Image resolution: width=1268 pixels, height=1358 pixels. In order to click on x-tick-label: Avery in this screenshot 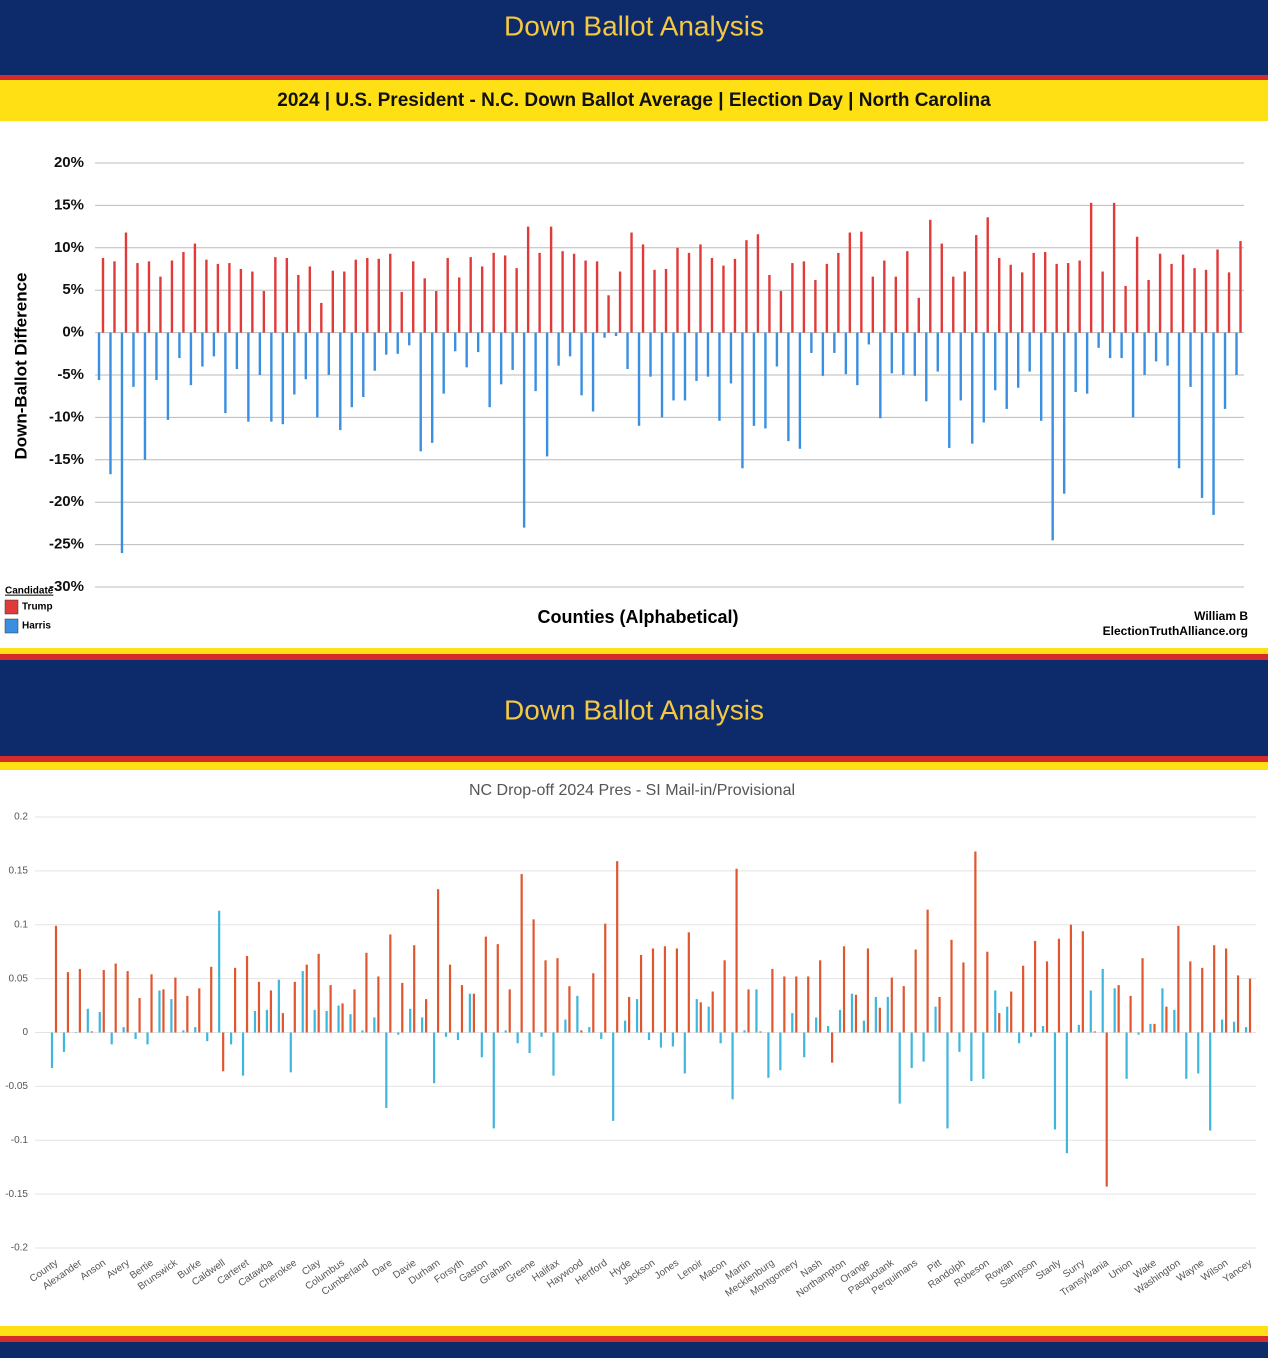, I will do `click(118, 1270)`.